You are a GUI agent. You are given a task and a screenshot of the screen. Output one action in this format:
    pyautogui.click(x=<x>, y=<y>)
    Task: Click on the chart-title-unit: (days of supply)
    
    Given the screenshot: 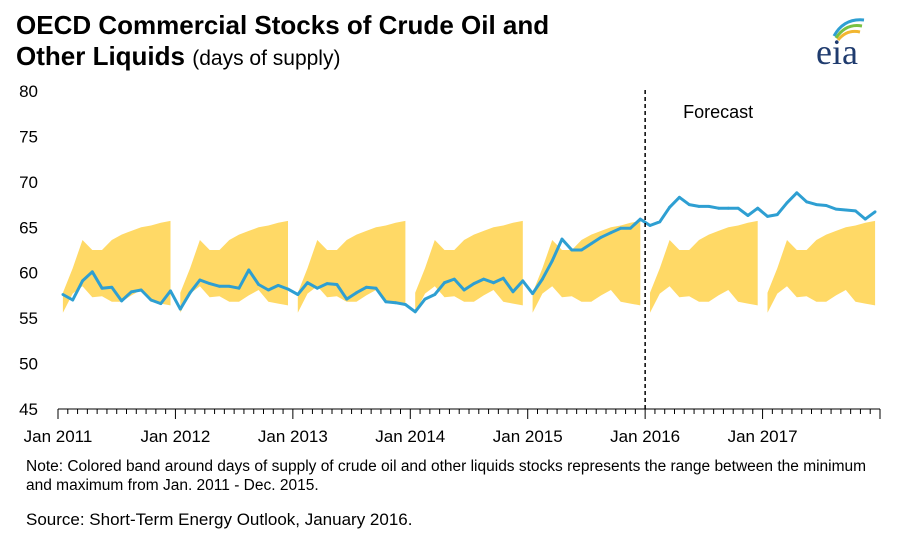 What is the action you would take?
    pyautogui.click(x=266, y=58)
    